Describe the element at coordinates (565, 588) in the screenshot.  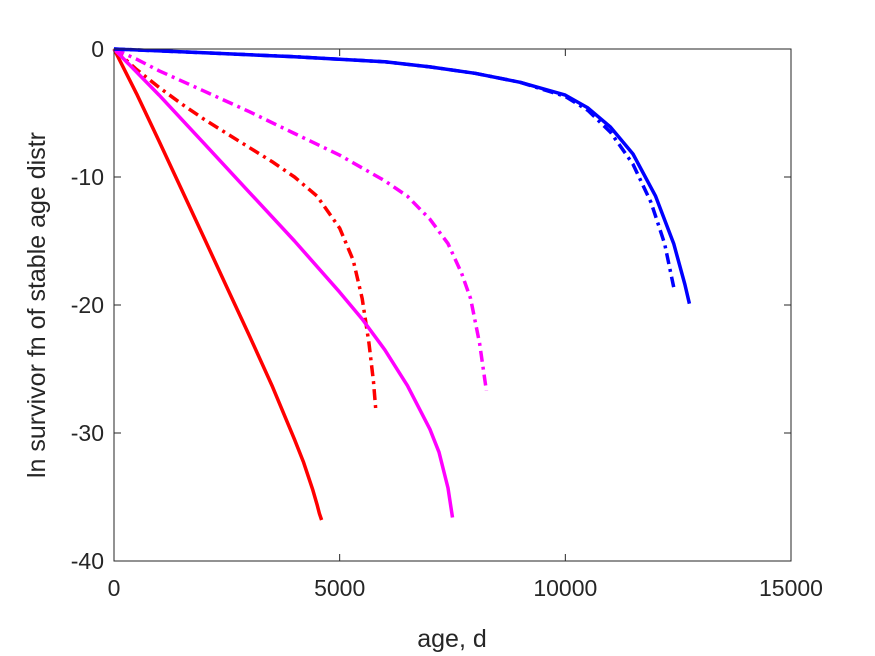
I see `x-tick-label: 10000` at that location.